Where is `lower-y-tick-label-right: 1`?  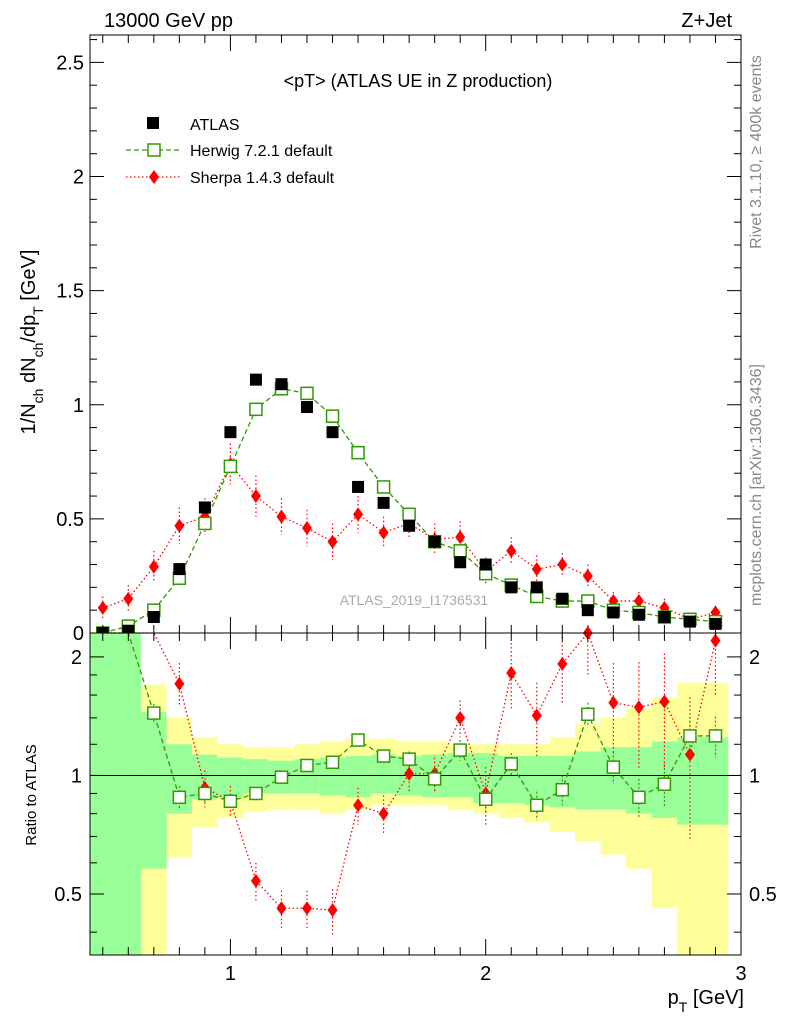 lower-y-tick-label-right: 1 is located at coordinates (754, 776).